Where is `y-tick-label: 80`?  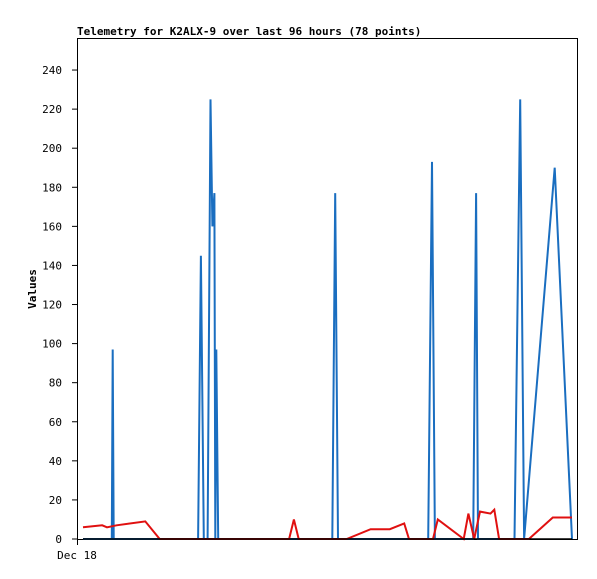 y-tick-label: 80 is located at coordinates (55, 383).